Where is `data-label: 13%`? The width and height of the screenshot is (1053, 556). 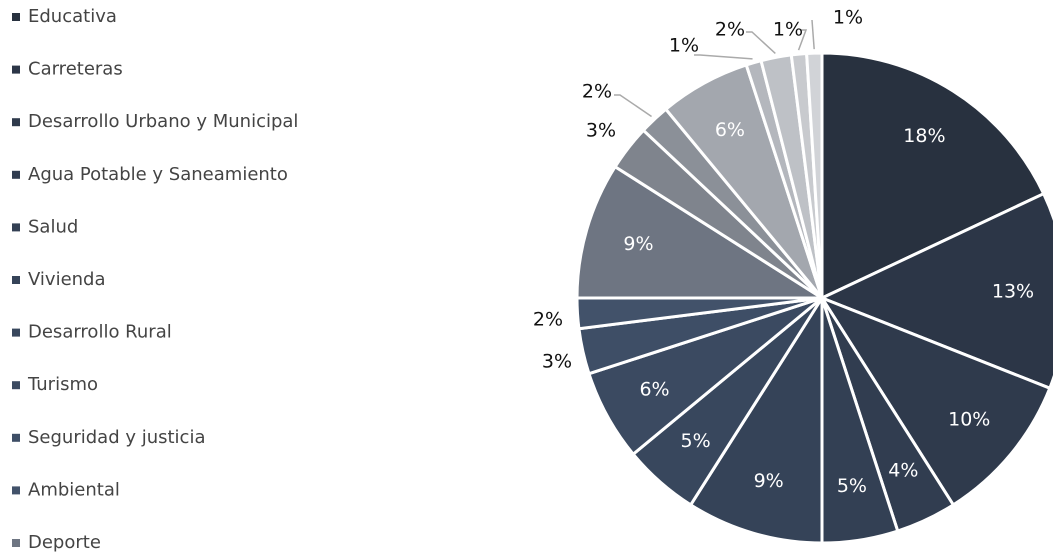
data-label: 13% is located at coordinates (1013, 291).